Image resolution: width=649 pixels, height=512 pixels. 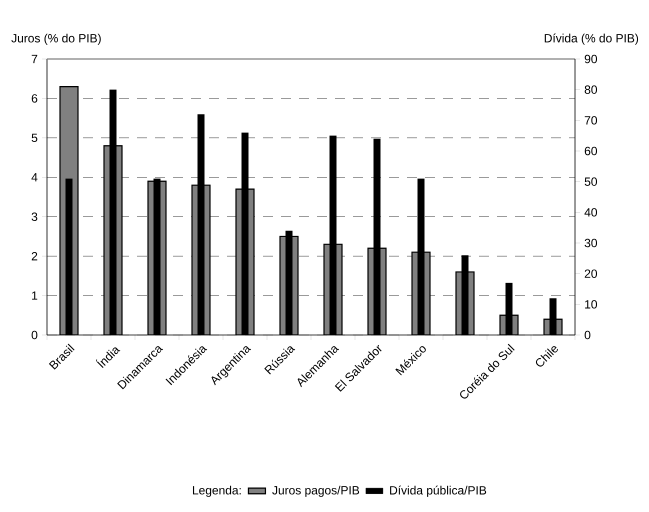 What do you see at coordinates (35, 256) in the screenshot?
I see `y-tick-label: 2` at bounding box center [35, 256].